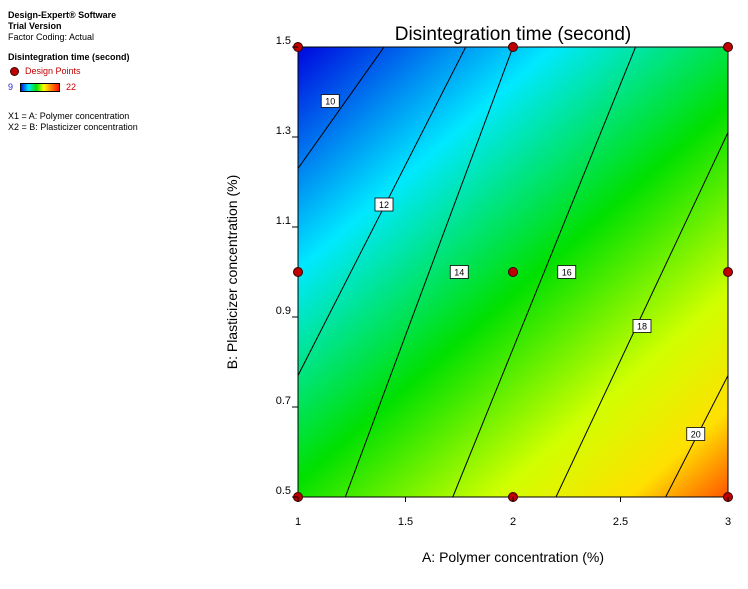 The height and width of the screenshot is (589, 748). Describe the element at coordinates (283, 221) in the screenshot. I see `y-tick-label: 1.1` at that location.